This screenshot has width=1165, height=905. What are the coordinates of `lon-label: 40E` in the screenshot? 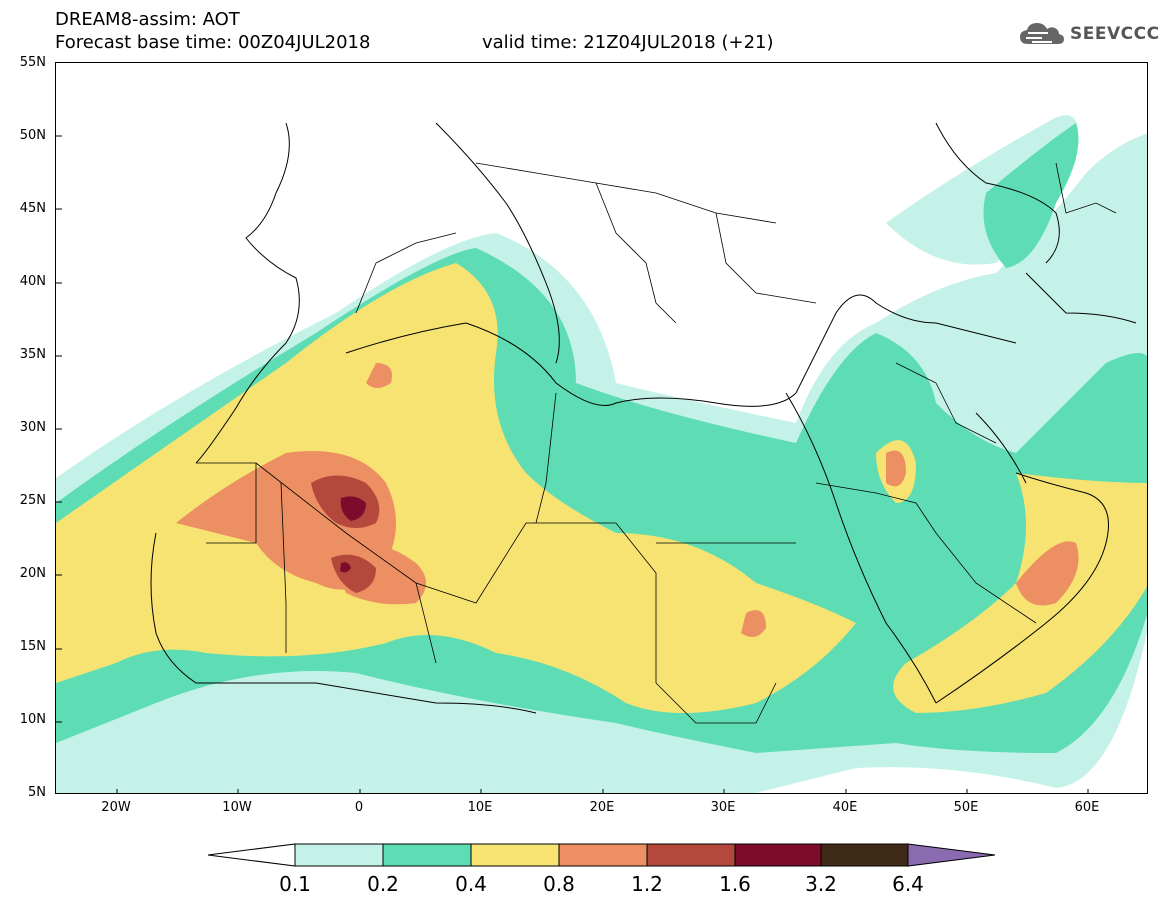 It's located at (845, 807).